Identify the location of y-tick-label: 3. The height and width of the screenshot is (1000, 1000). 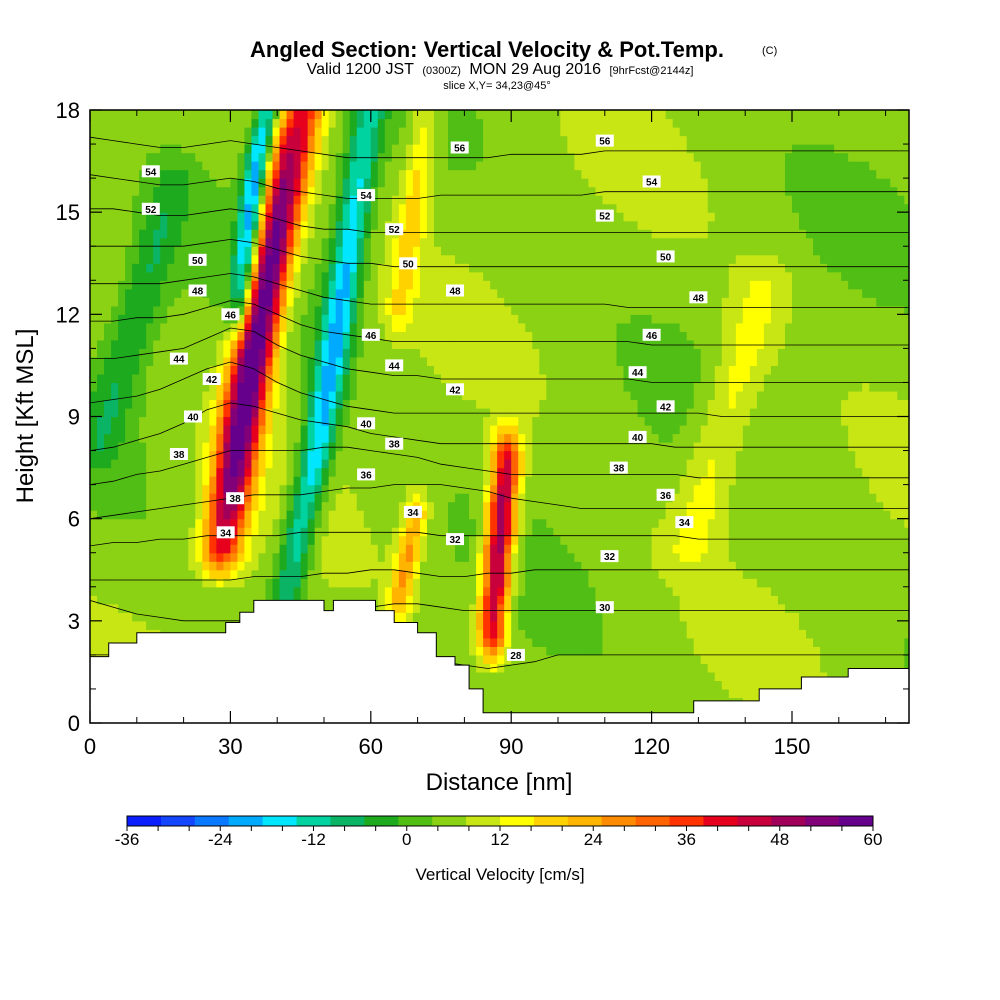
(74, 621).